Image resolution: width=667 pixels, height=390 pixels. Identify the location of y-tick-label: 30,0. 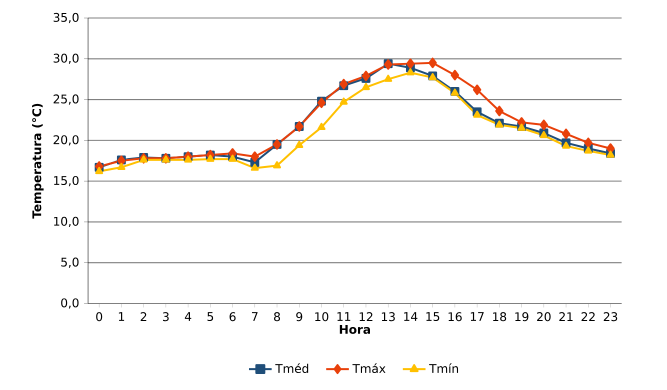
(66, 59).